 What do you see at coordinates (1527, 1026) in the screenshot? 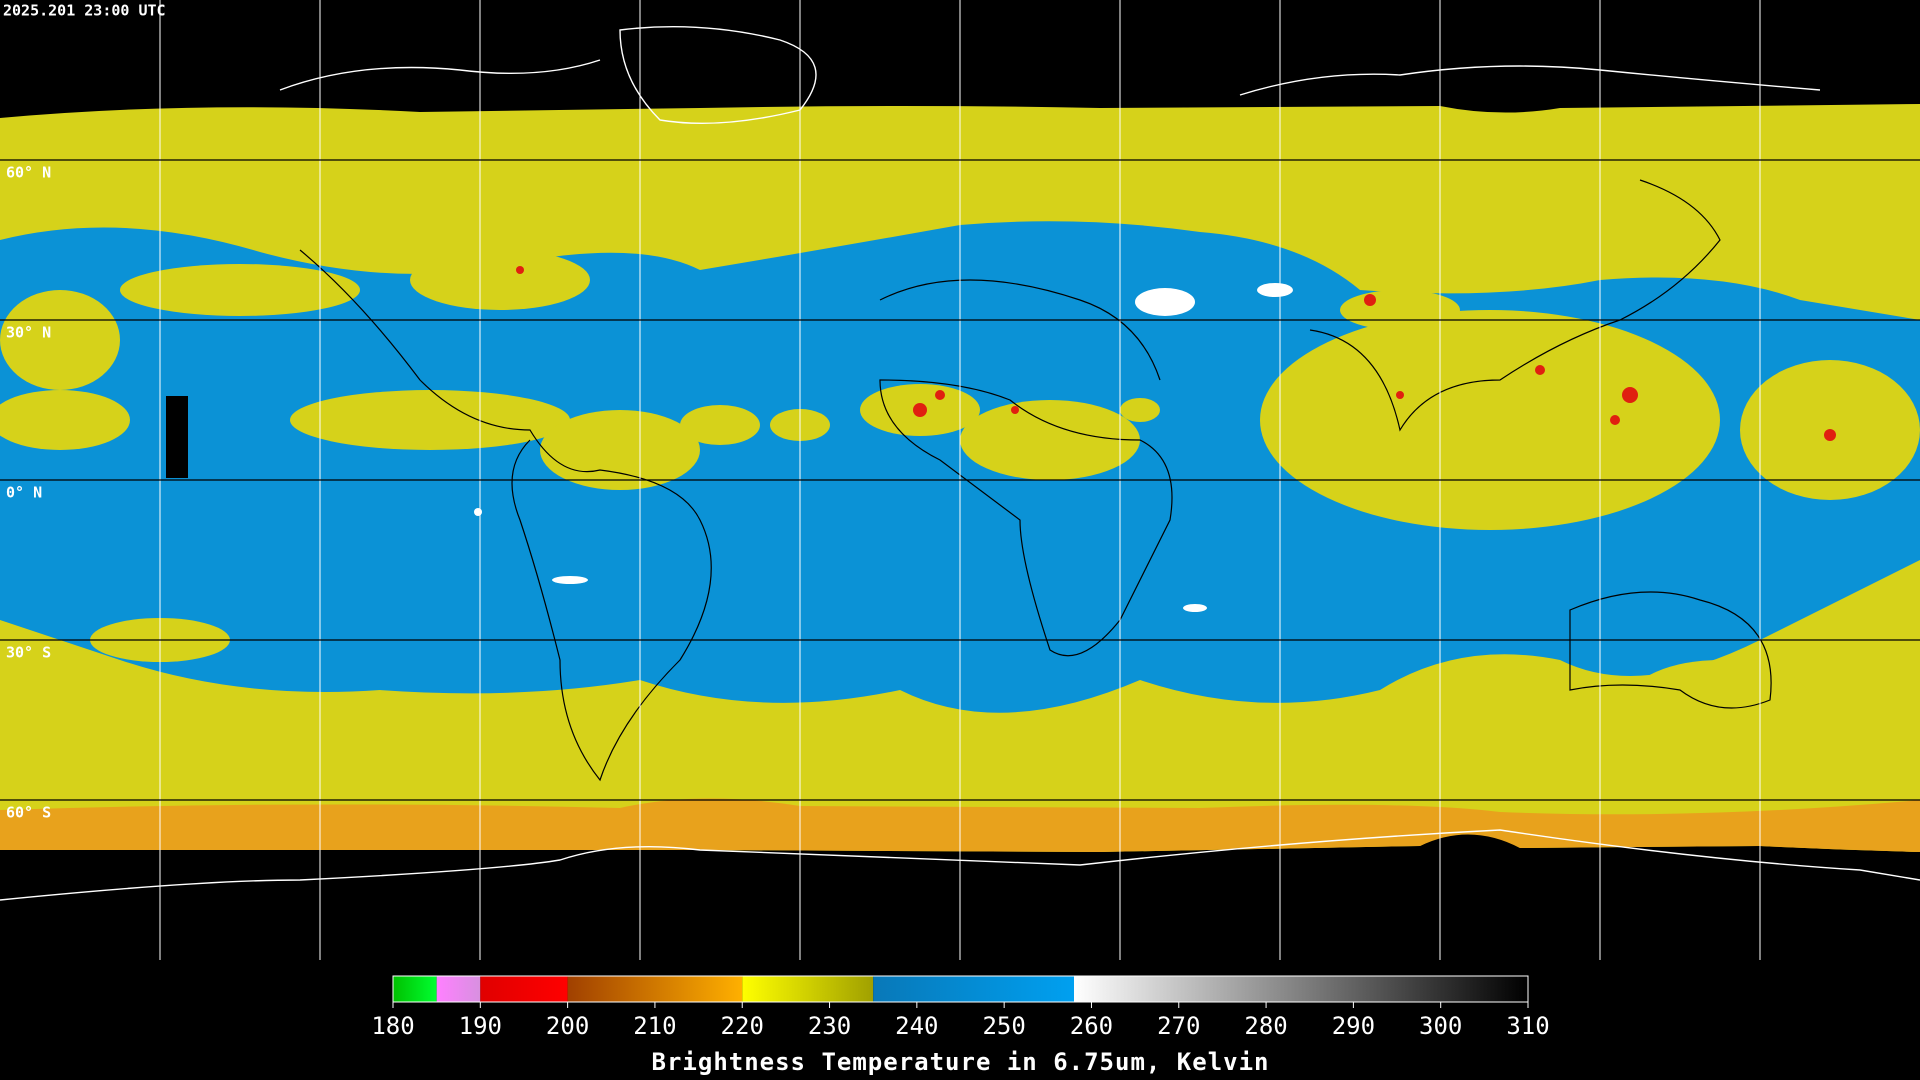
I see `colorbar-tick-label: 310` at bounding box center [1527, 1026].